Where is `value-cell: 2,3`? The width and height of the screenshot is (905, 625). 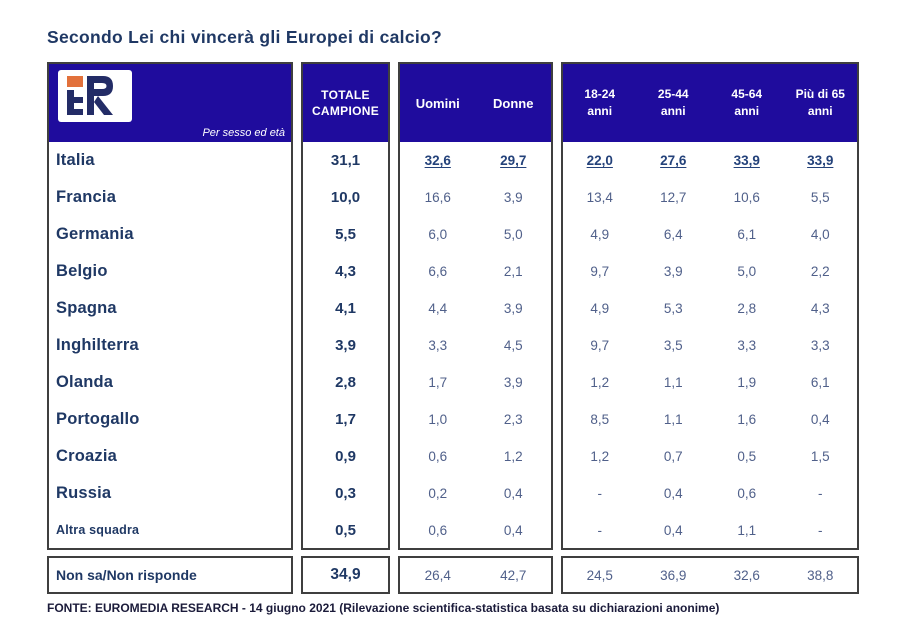
value-cell: 2,3 is located at coordinates (513, 419).